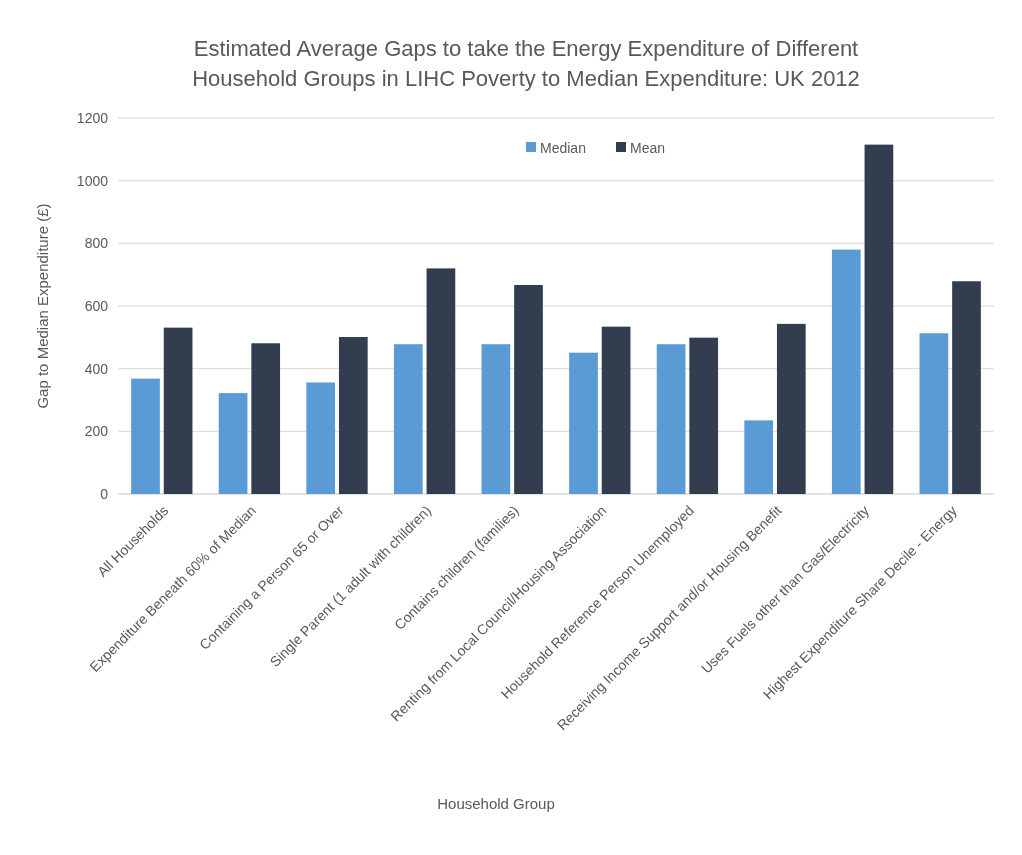 This screenshot has height=855, width=1022. I want to click on y-tick-label: 800, so click(96, 243).